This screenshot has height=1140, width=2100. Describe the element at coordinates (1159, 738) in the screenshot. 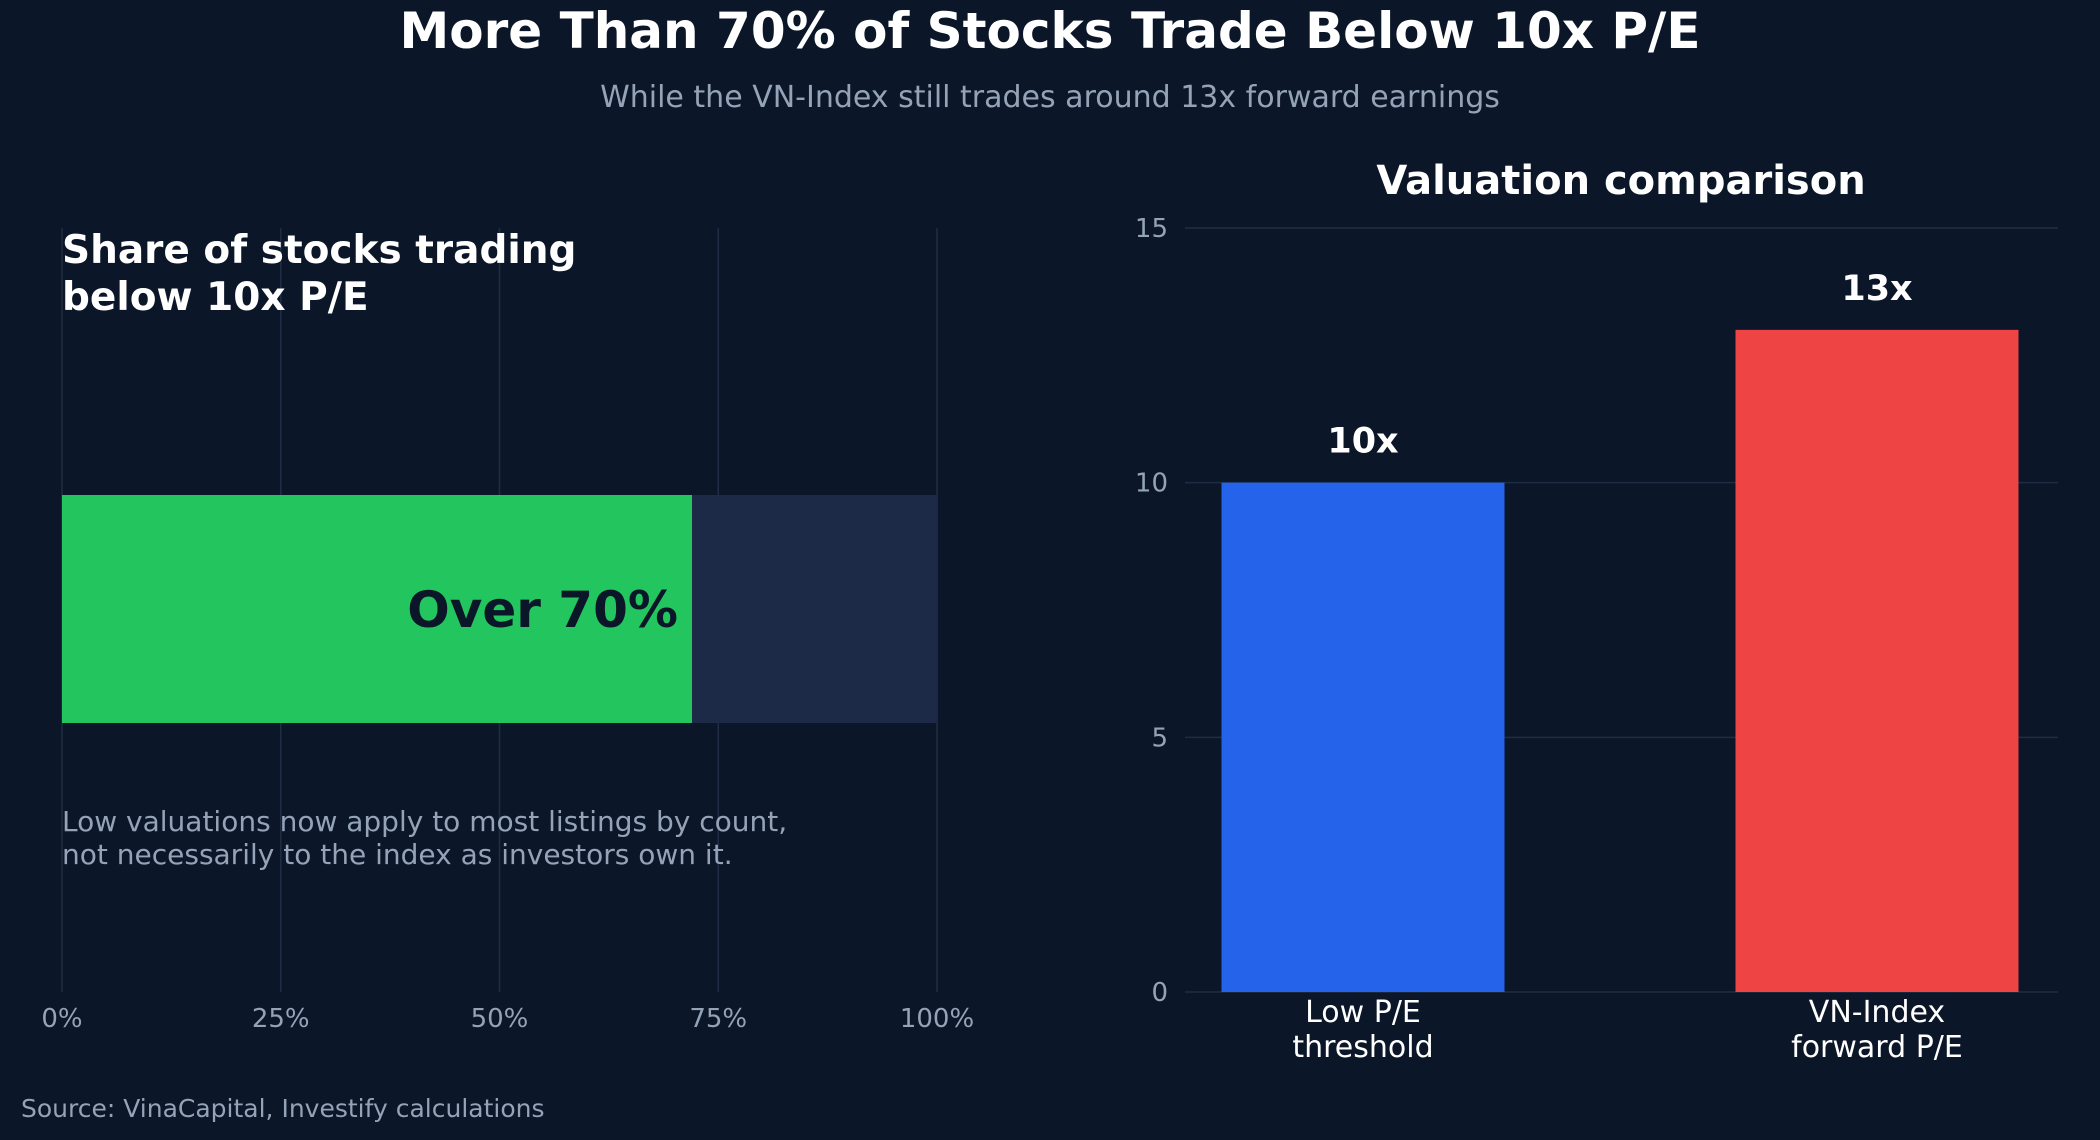

I see `y-tick-label: 5` at that location.